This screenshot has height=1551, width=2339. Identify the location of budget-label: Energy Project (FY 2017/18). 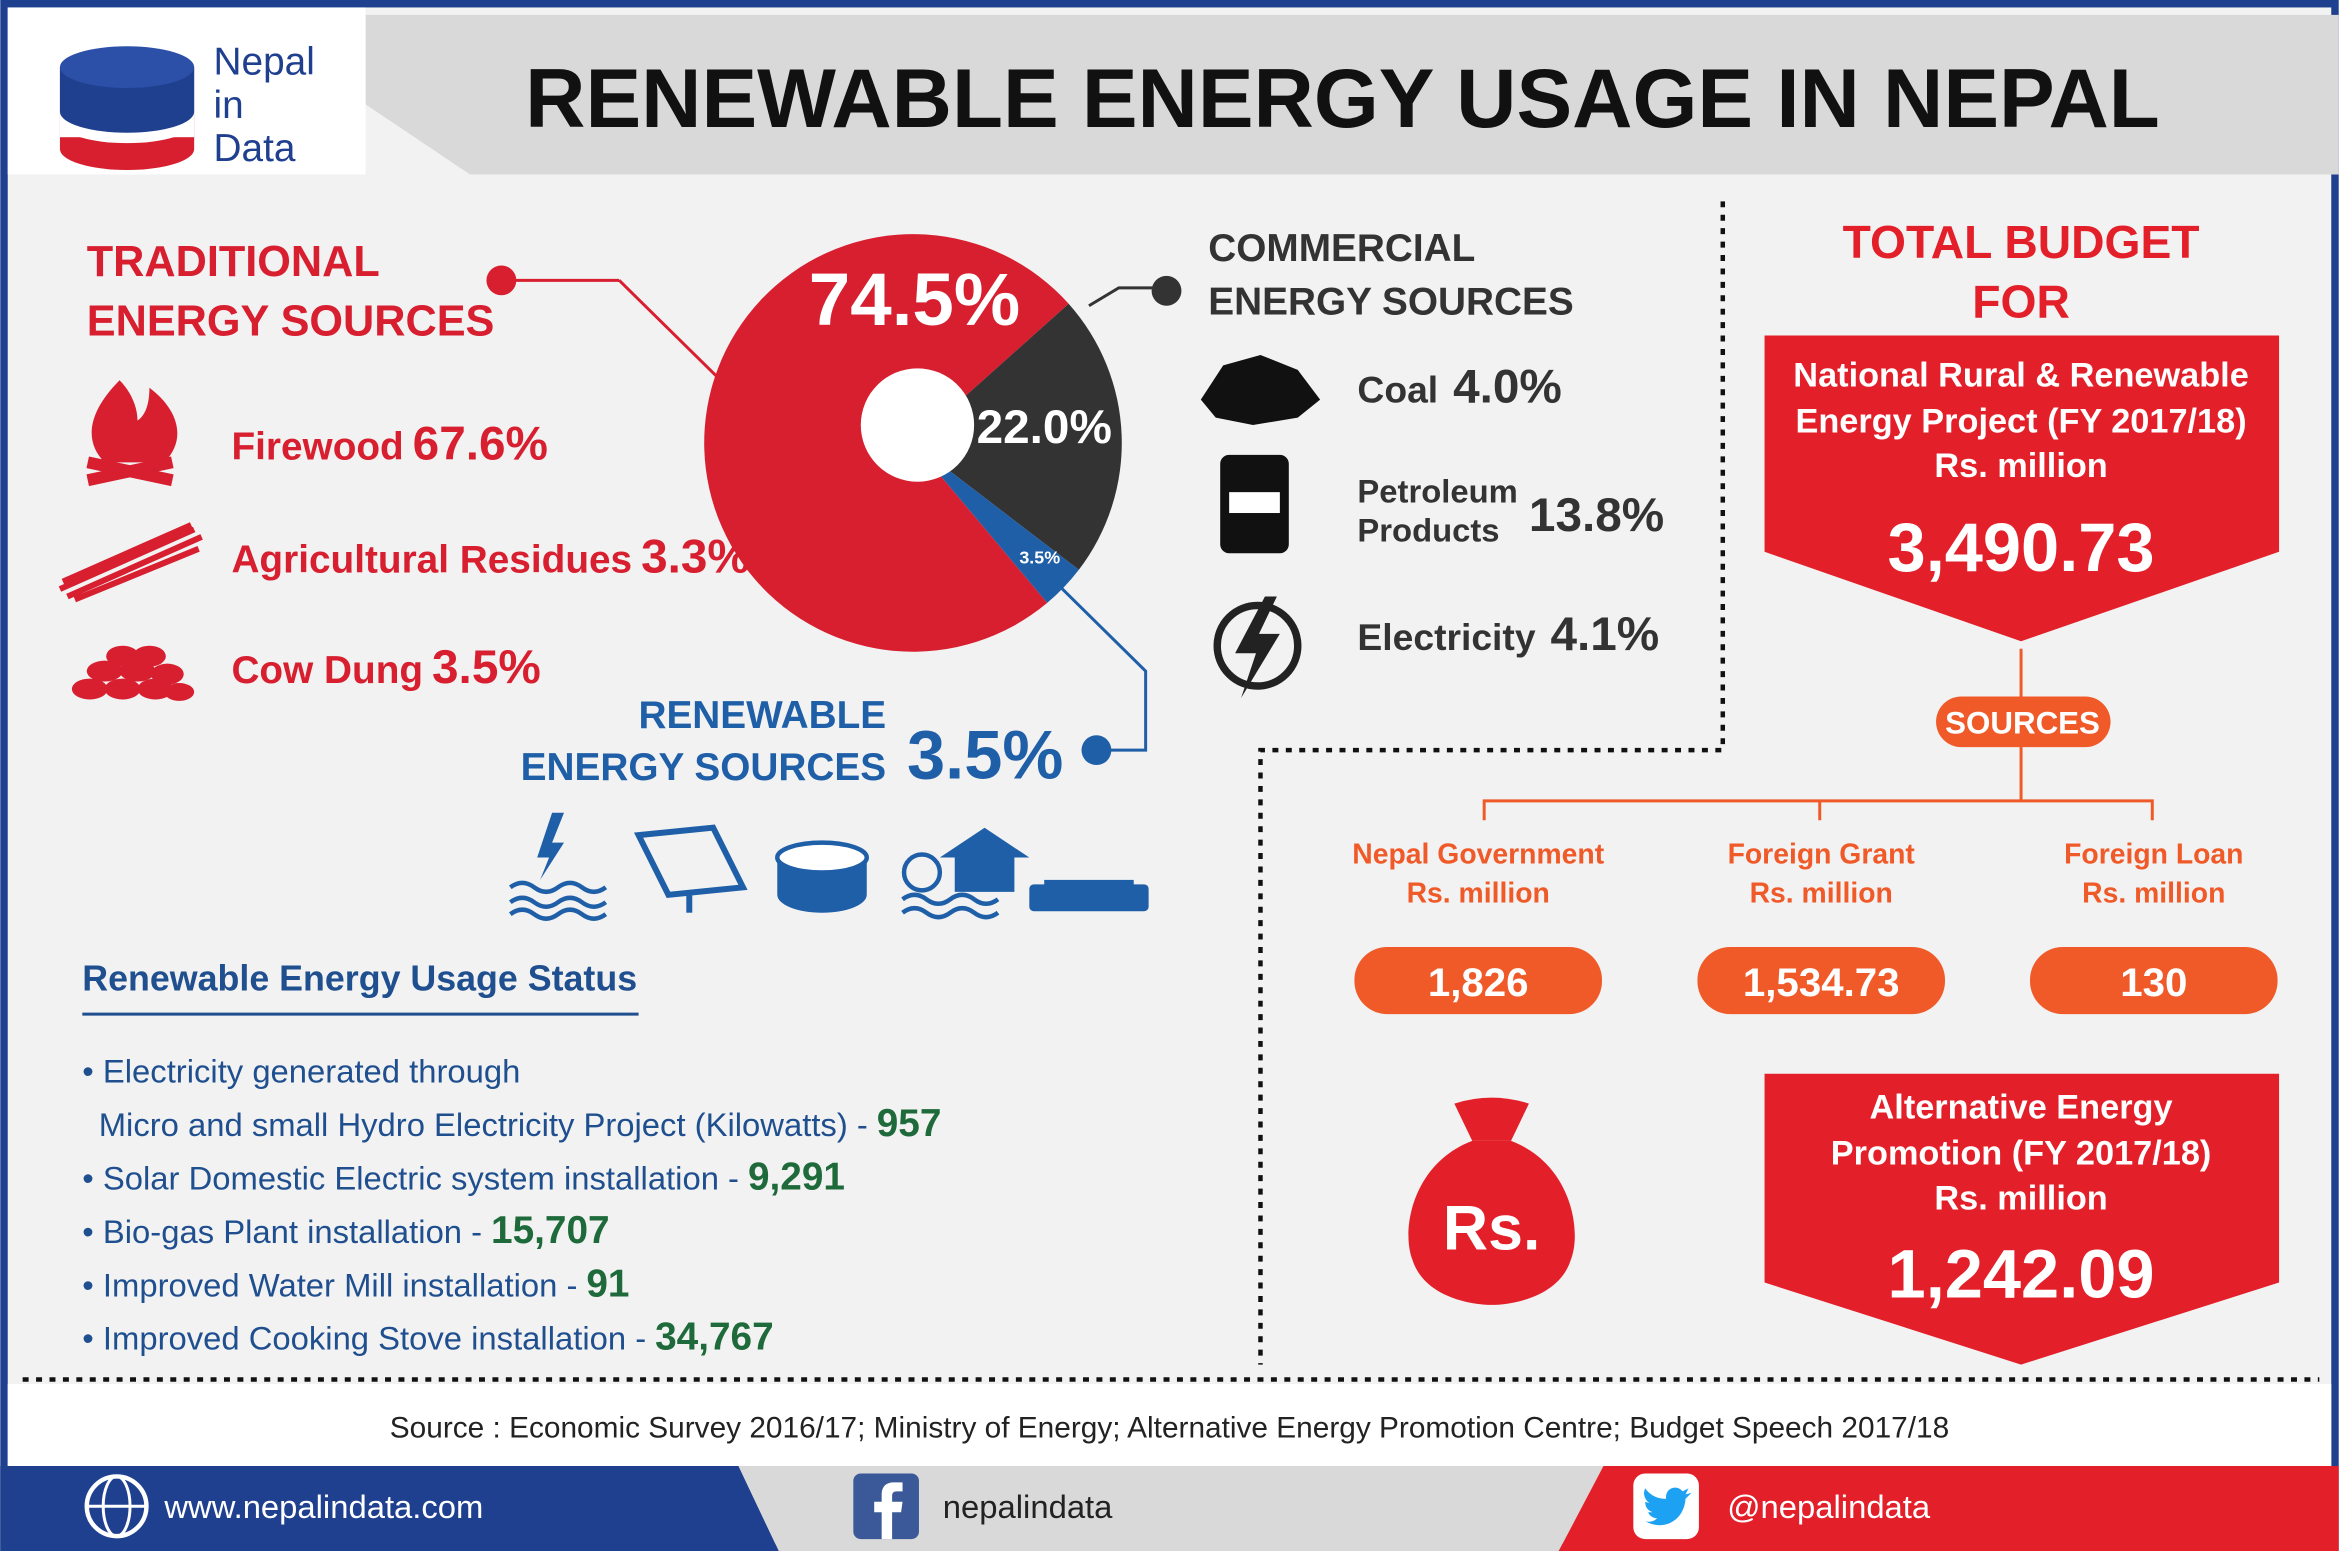
(2020, 421).